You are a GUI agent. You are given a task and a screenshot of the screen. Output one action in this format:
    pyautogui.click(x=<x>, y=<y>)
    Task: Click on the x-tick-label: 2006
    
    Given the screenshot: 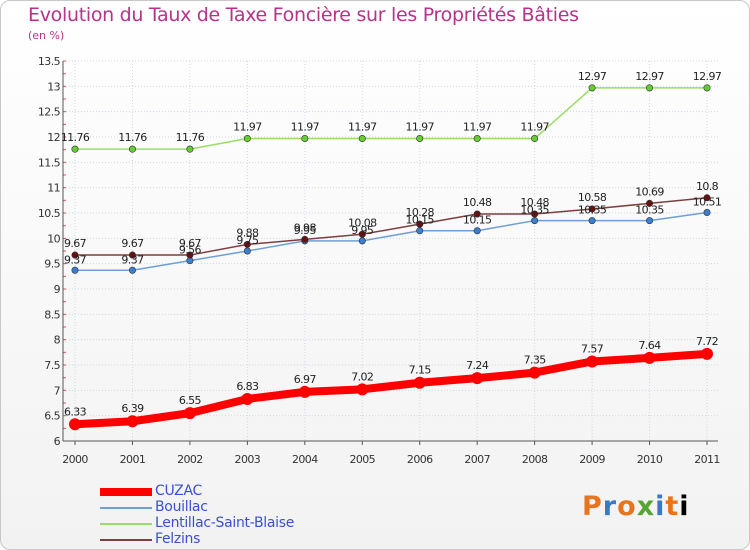 What is the action you would take?
    pyautogui.click(x=420, y=459)
    